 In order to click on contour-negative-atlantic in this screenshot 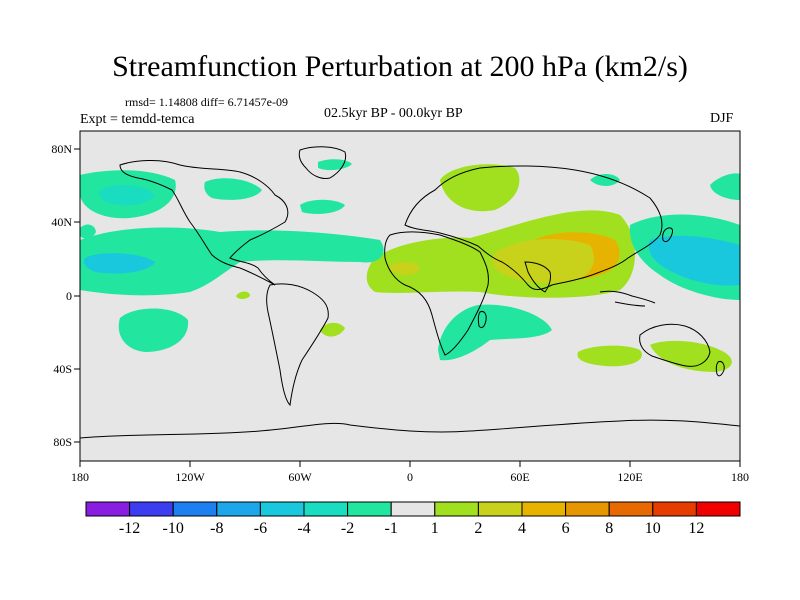, I will do `click(232, 261)`.